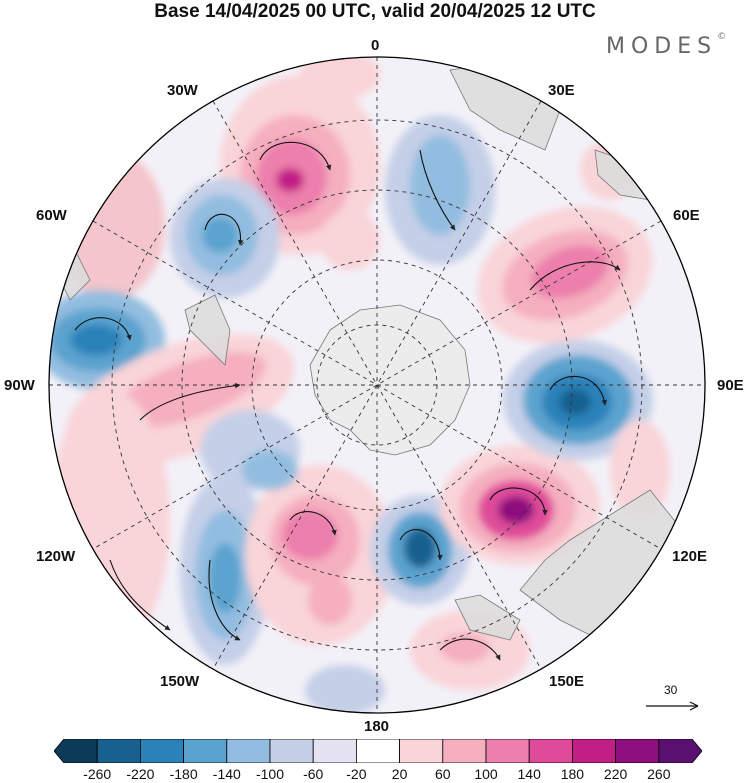 The width and height of the screenshot is (750, 783). Describe the element at coordinates (183, 774) in the screenshot. I see `colorbar-tick-label: -180` at that location.